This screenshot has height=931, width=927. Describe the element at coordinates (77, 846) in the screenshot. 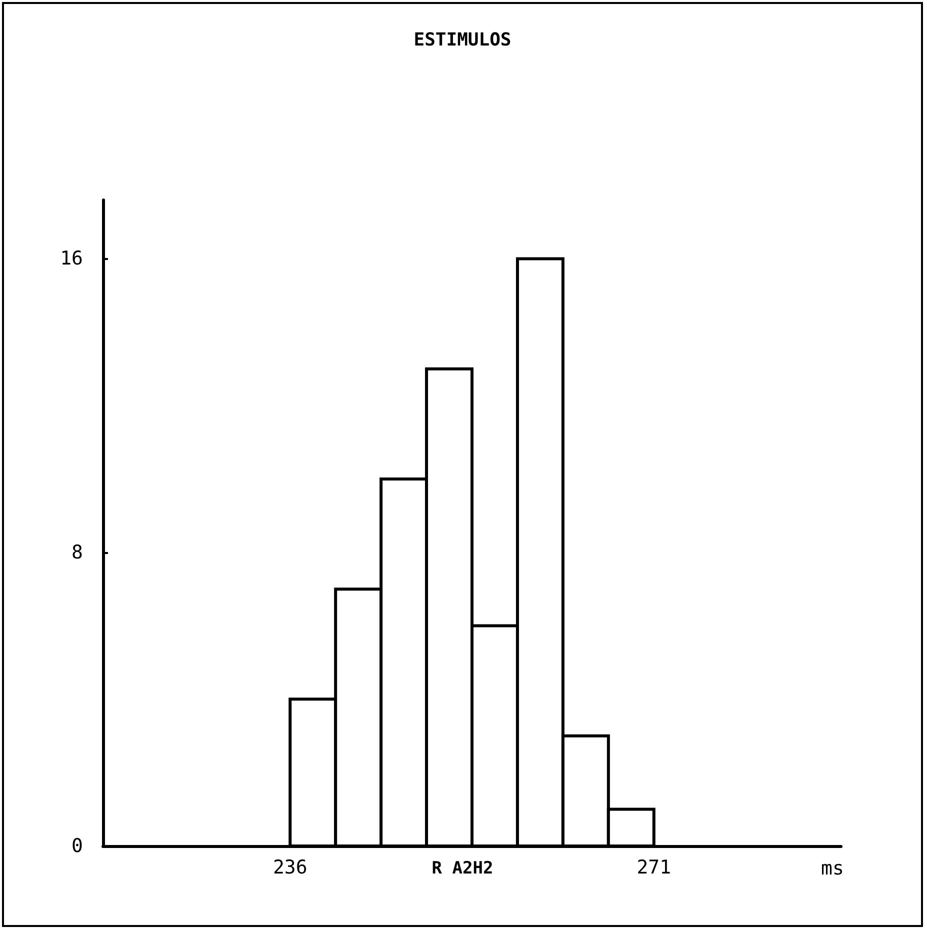

I see `y-tick-label: 0` at that location.